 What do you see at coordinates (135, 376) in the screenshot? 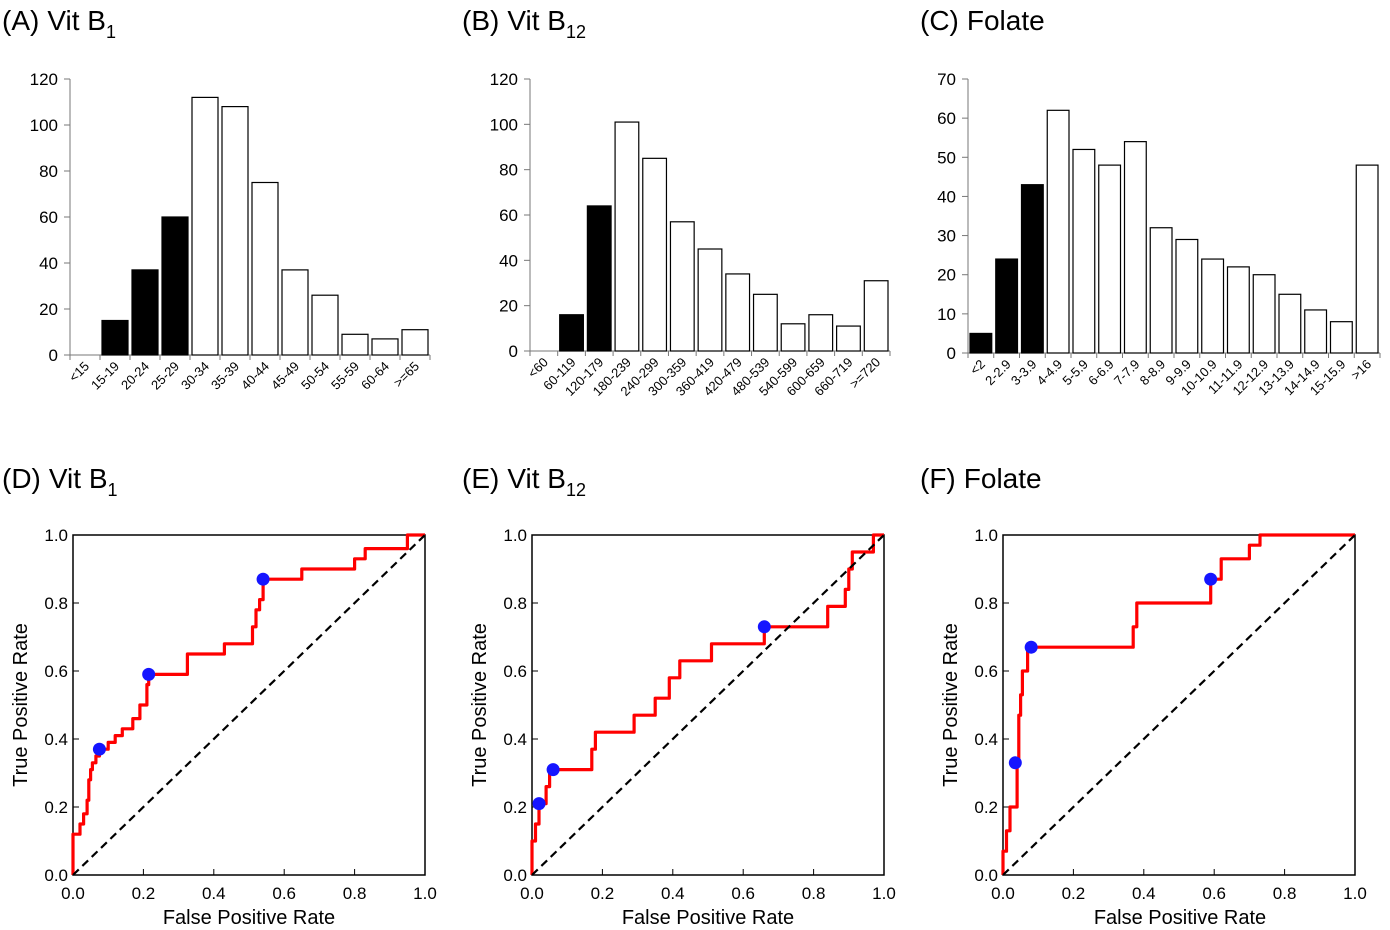
I see `x-category-label: 20-24` at bounding box center [135, 376].